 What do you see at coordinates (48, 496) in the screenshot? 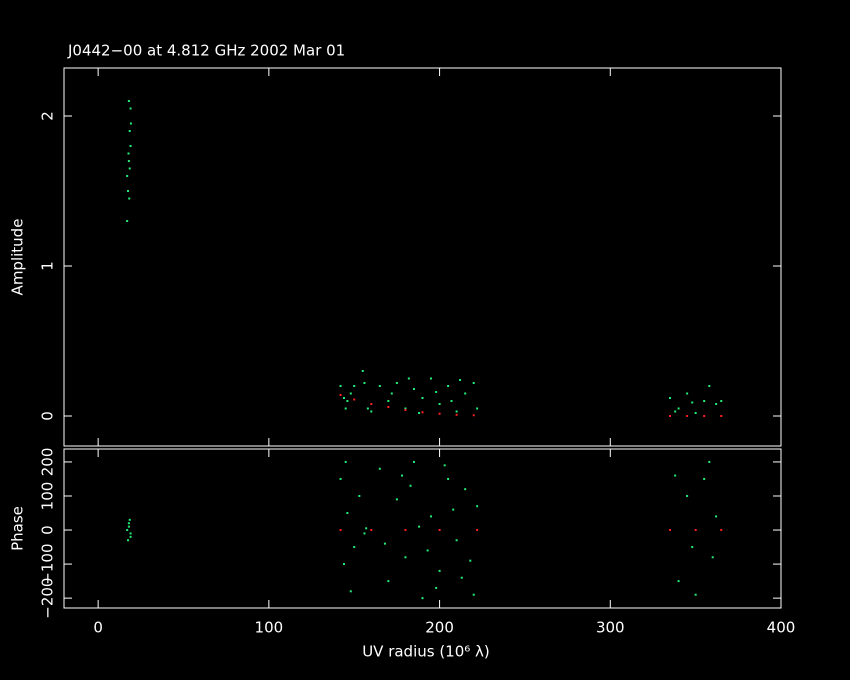
I see `y-tick-label: 100` at bounding box center [48, 496].